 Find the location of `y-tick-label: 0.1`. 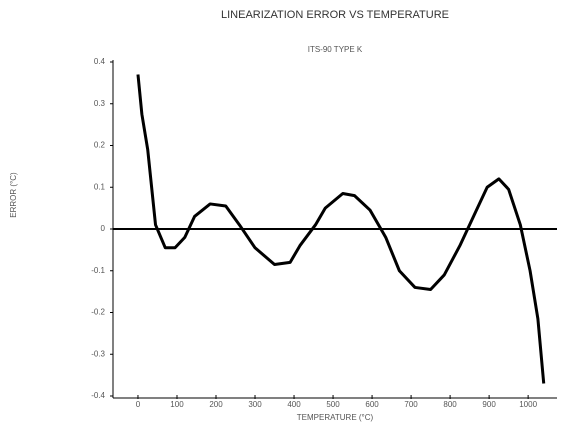

y-tick-label: 0.1 is located at coordinates (100, 186).